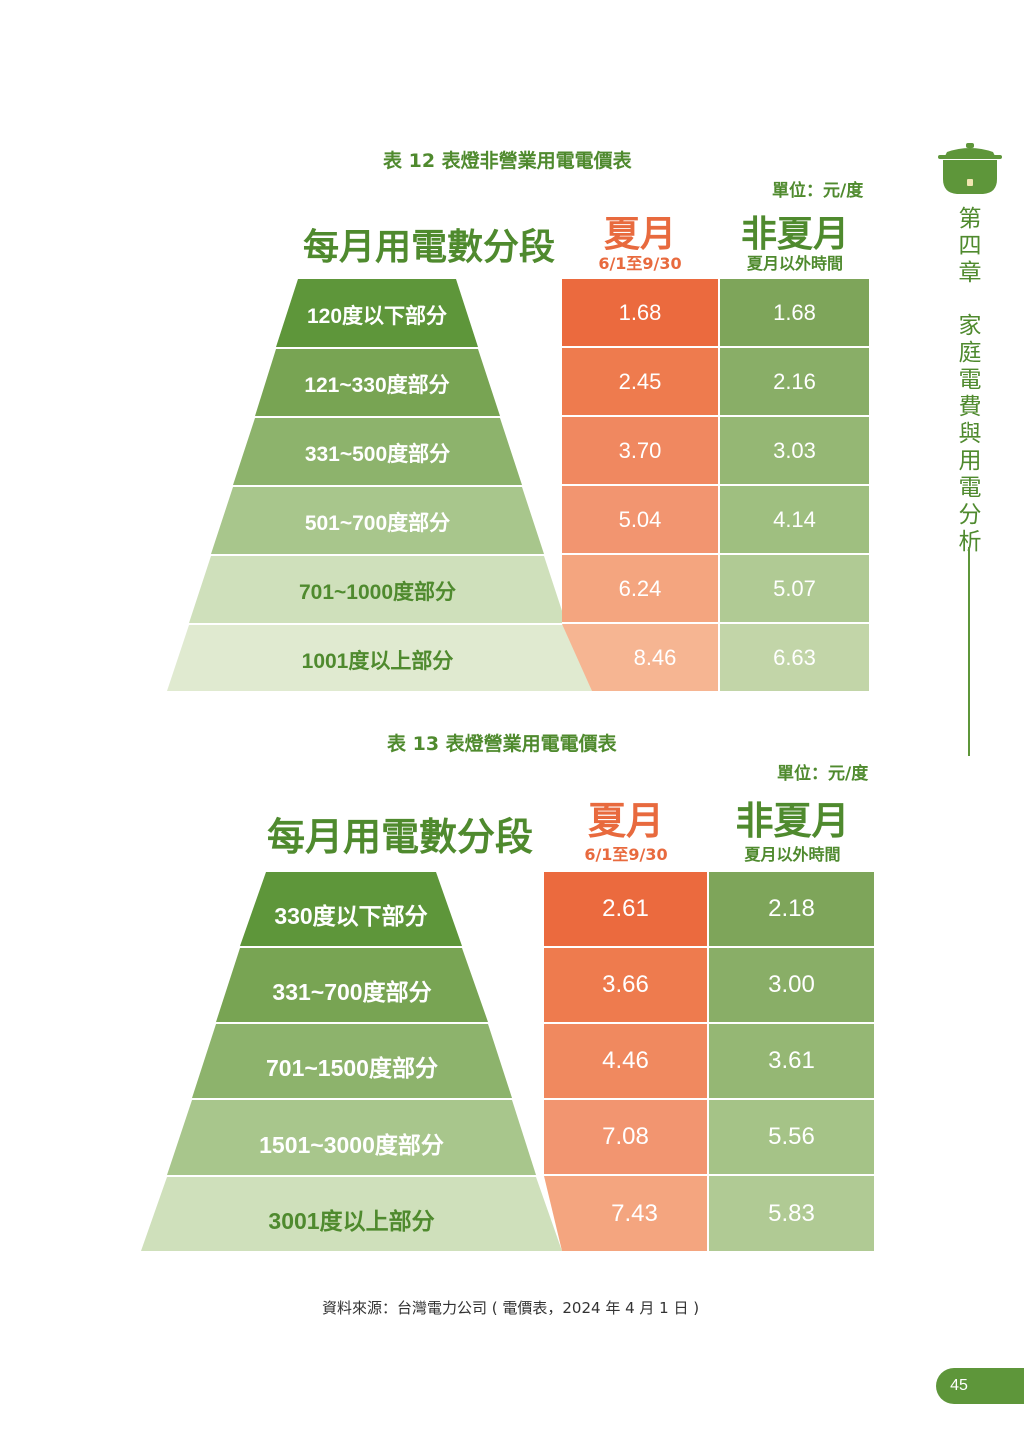 This screenshot has height=1454, width=1024. I want to click on table12-tier-label: 331~500度部分, so click(377, 454).